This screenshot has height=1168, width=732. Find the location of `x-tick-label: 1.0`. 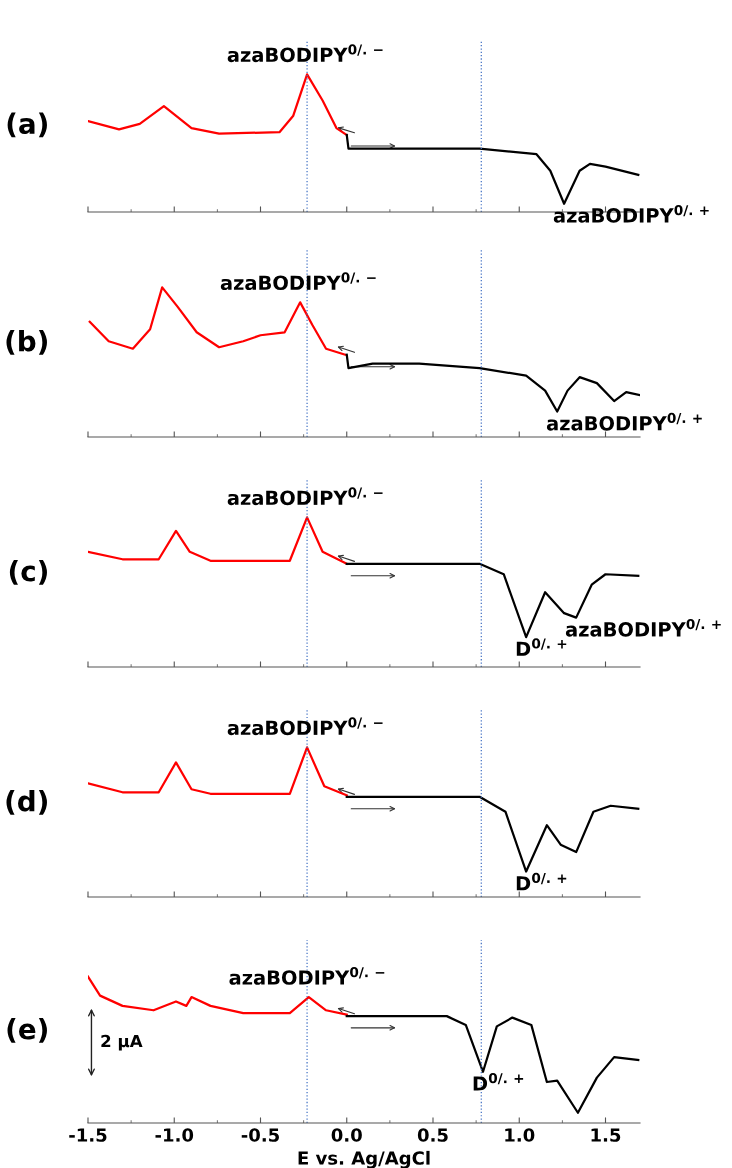

x-tick-label: 1.0 is located at coordinates (520, 1135).